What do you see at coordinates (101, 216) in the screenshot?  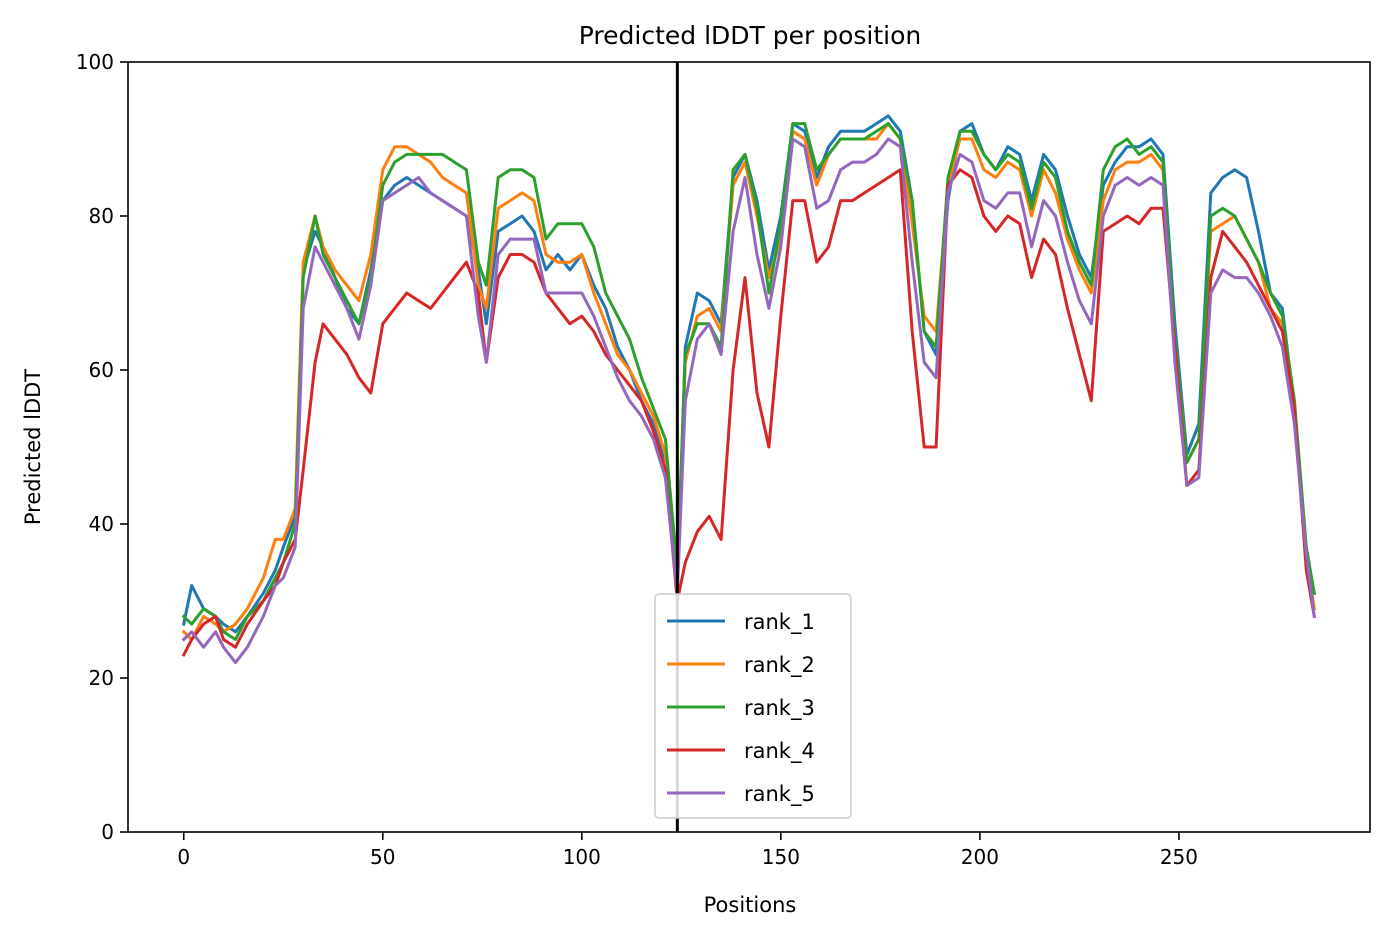 I see `y-tick-label: 80` at bounding box center [101, 216].